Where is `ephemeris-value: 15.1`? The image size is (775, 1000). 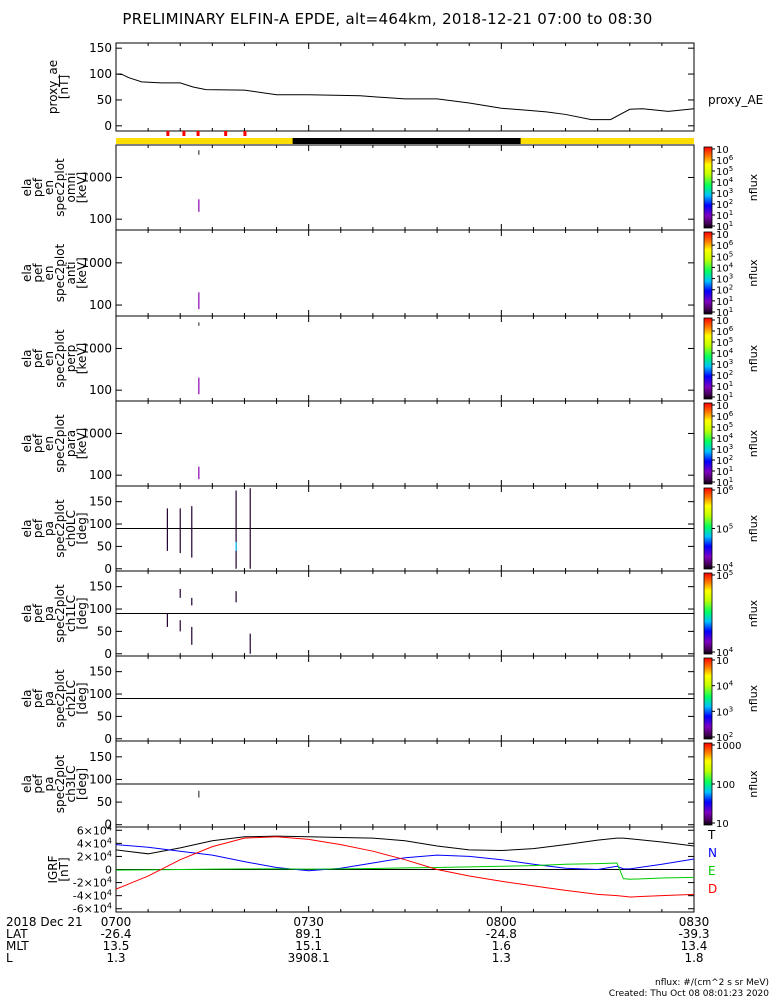 ephemeris-value: 15.1 is located at coordinates (308, 946).